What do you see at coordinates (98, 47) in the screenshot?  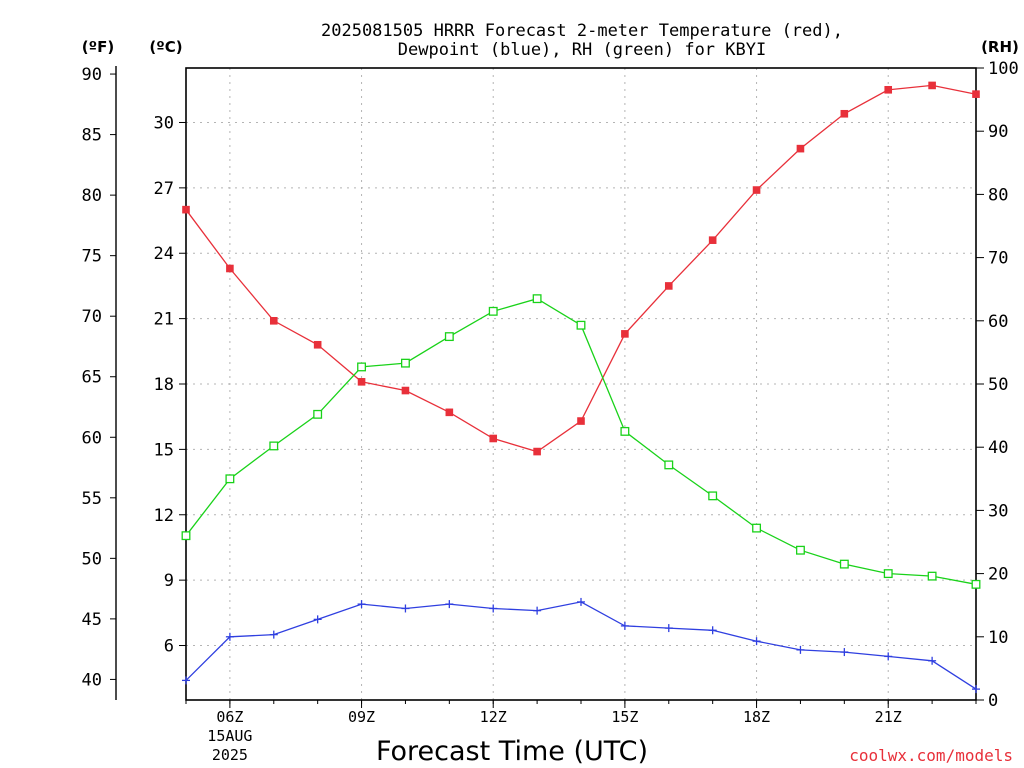 I see `fahrenheit-unit-label: (ºF)` at bounding box center [98, 47].